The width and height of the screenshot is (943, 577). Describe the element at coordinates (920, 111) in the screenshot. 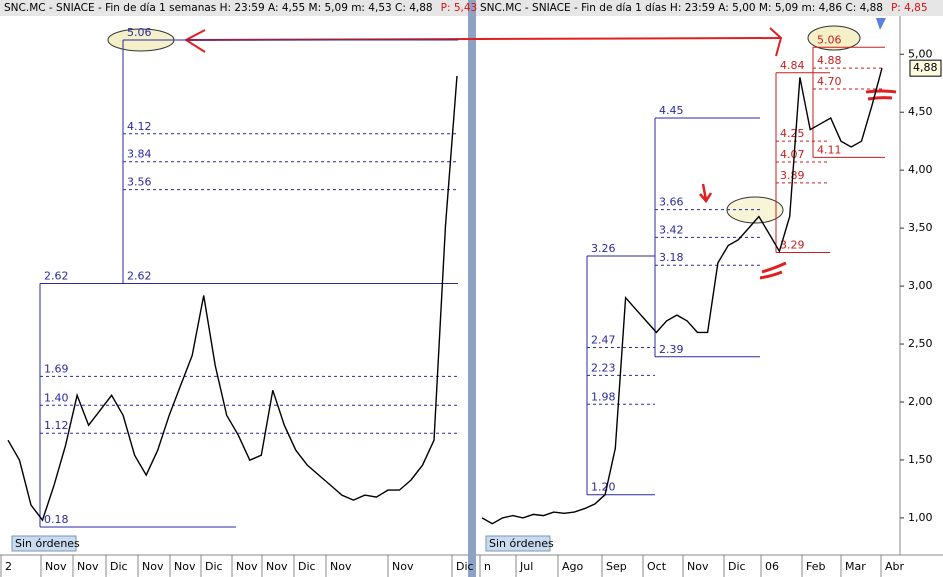

I see `y-tick-label: 4,50` at that location.